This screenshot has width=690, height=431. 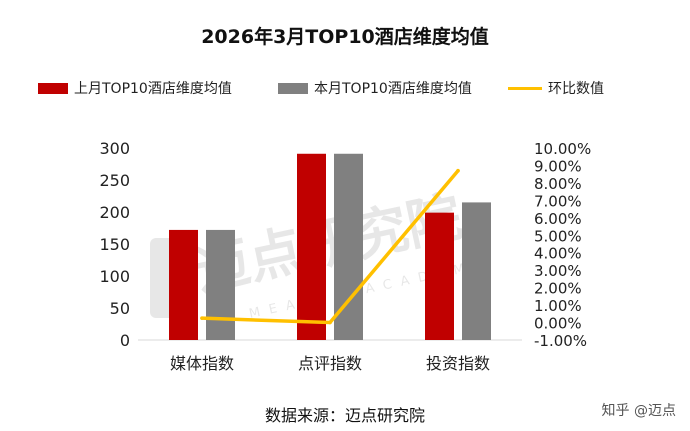 I want to click on right-axis-tick-label: 3.00%, so click(x=558, y=271).